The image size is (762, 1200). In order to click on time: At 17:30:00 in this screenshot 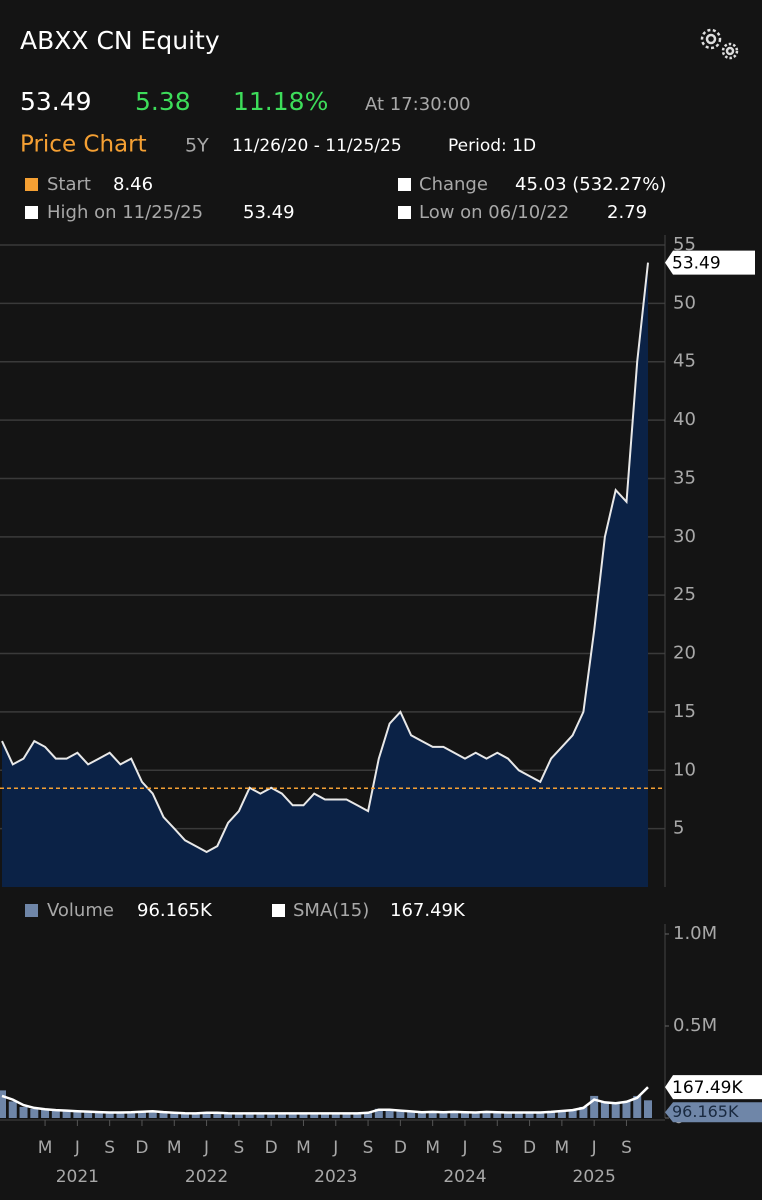, I will do `click(418, 104)`.